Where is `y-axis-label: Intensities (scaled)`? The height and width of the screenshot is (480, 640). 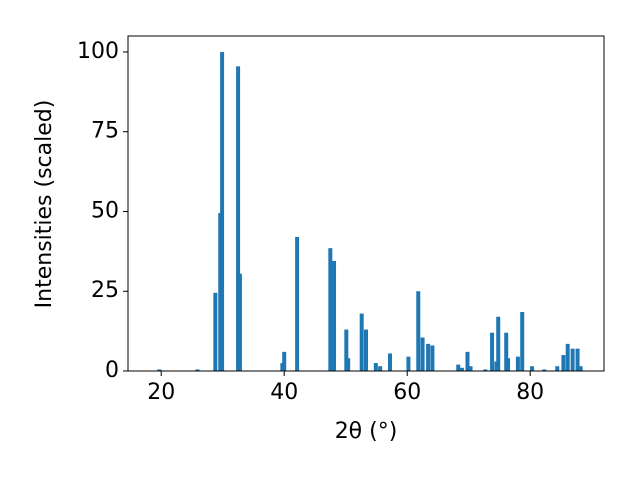 y-axis-label: Intensities (scaled) is located at coordinates (44, 204).